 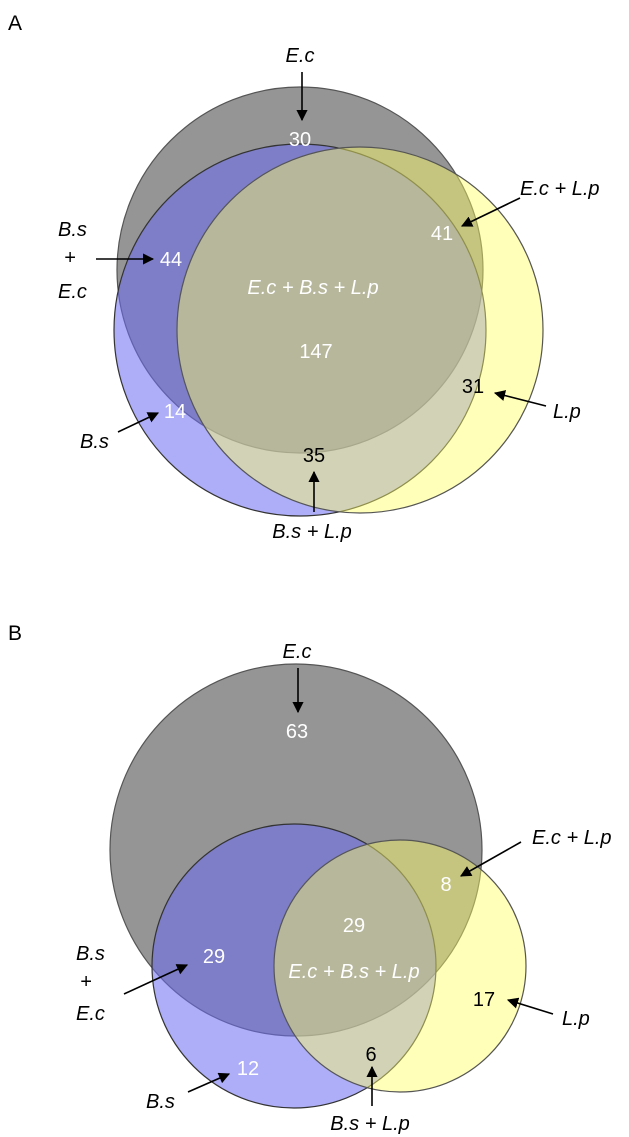 I want to click on panel-b-letter: B, so click(x=15, y=633).